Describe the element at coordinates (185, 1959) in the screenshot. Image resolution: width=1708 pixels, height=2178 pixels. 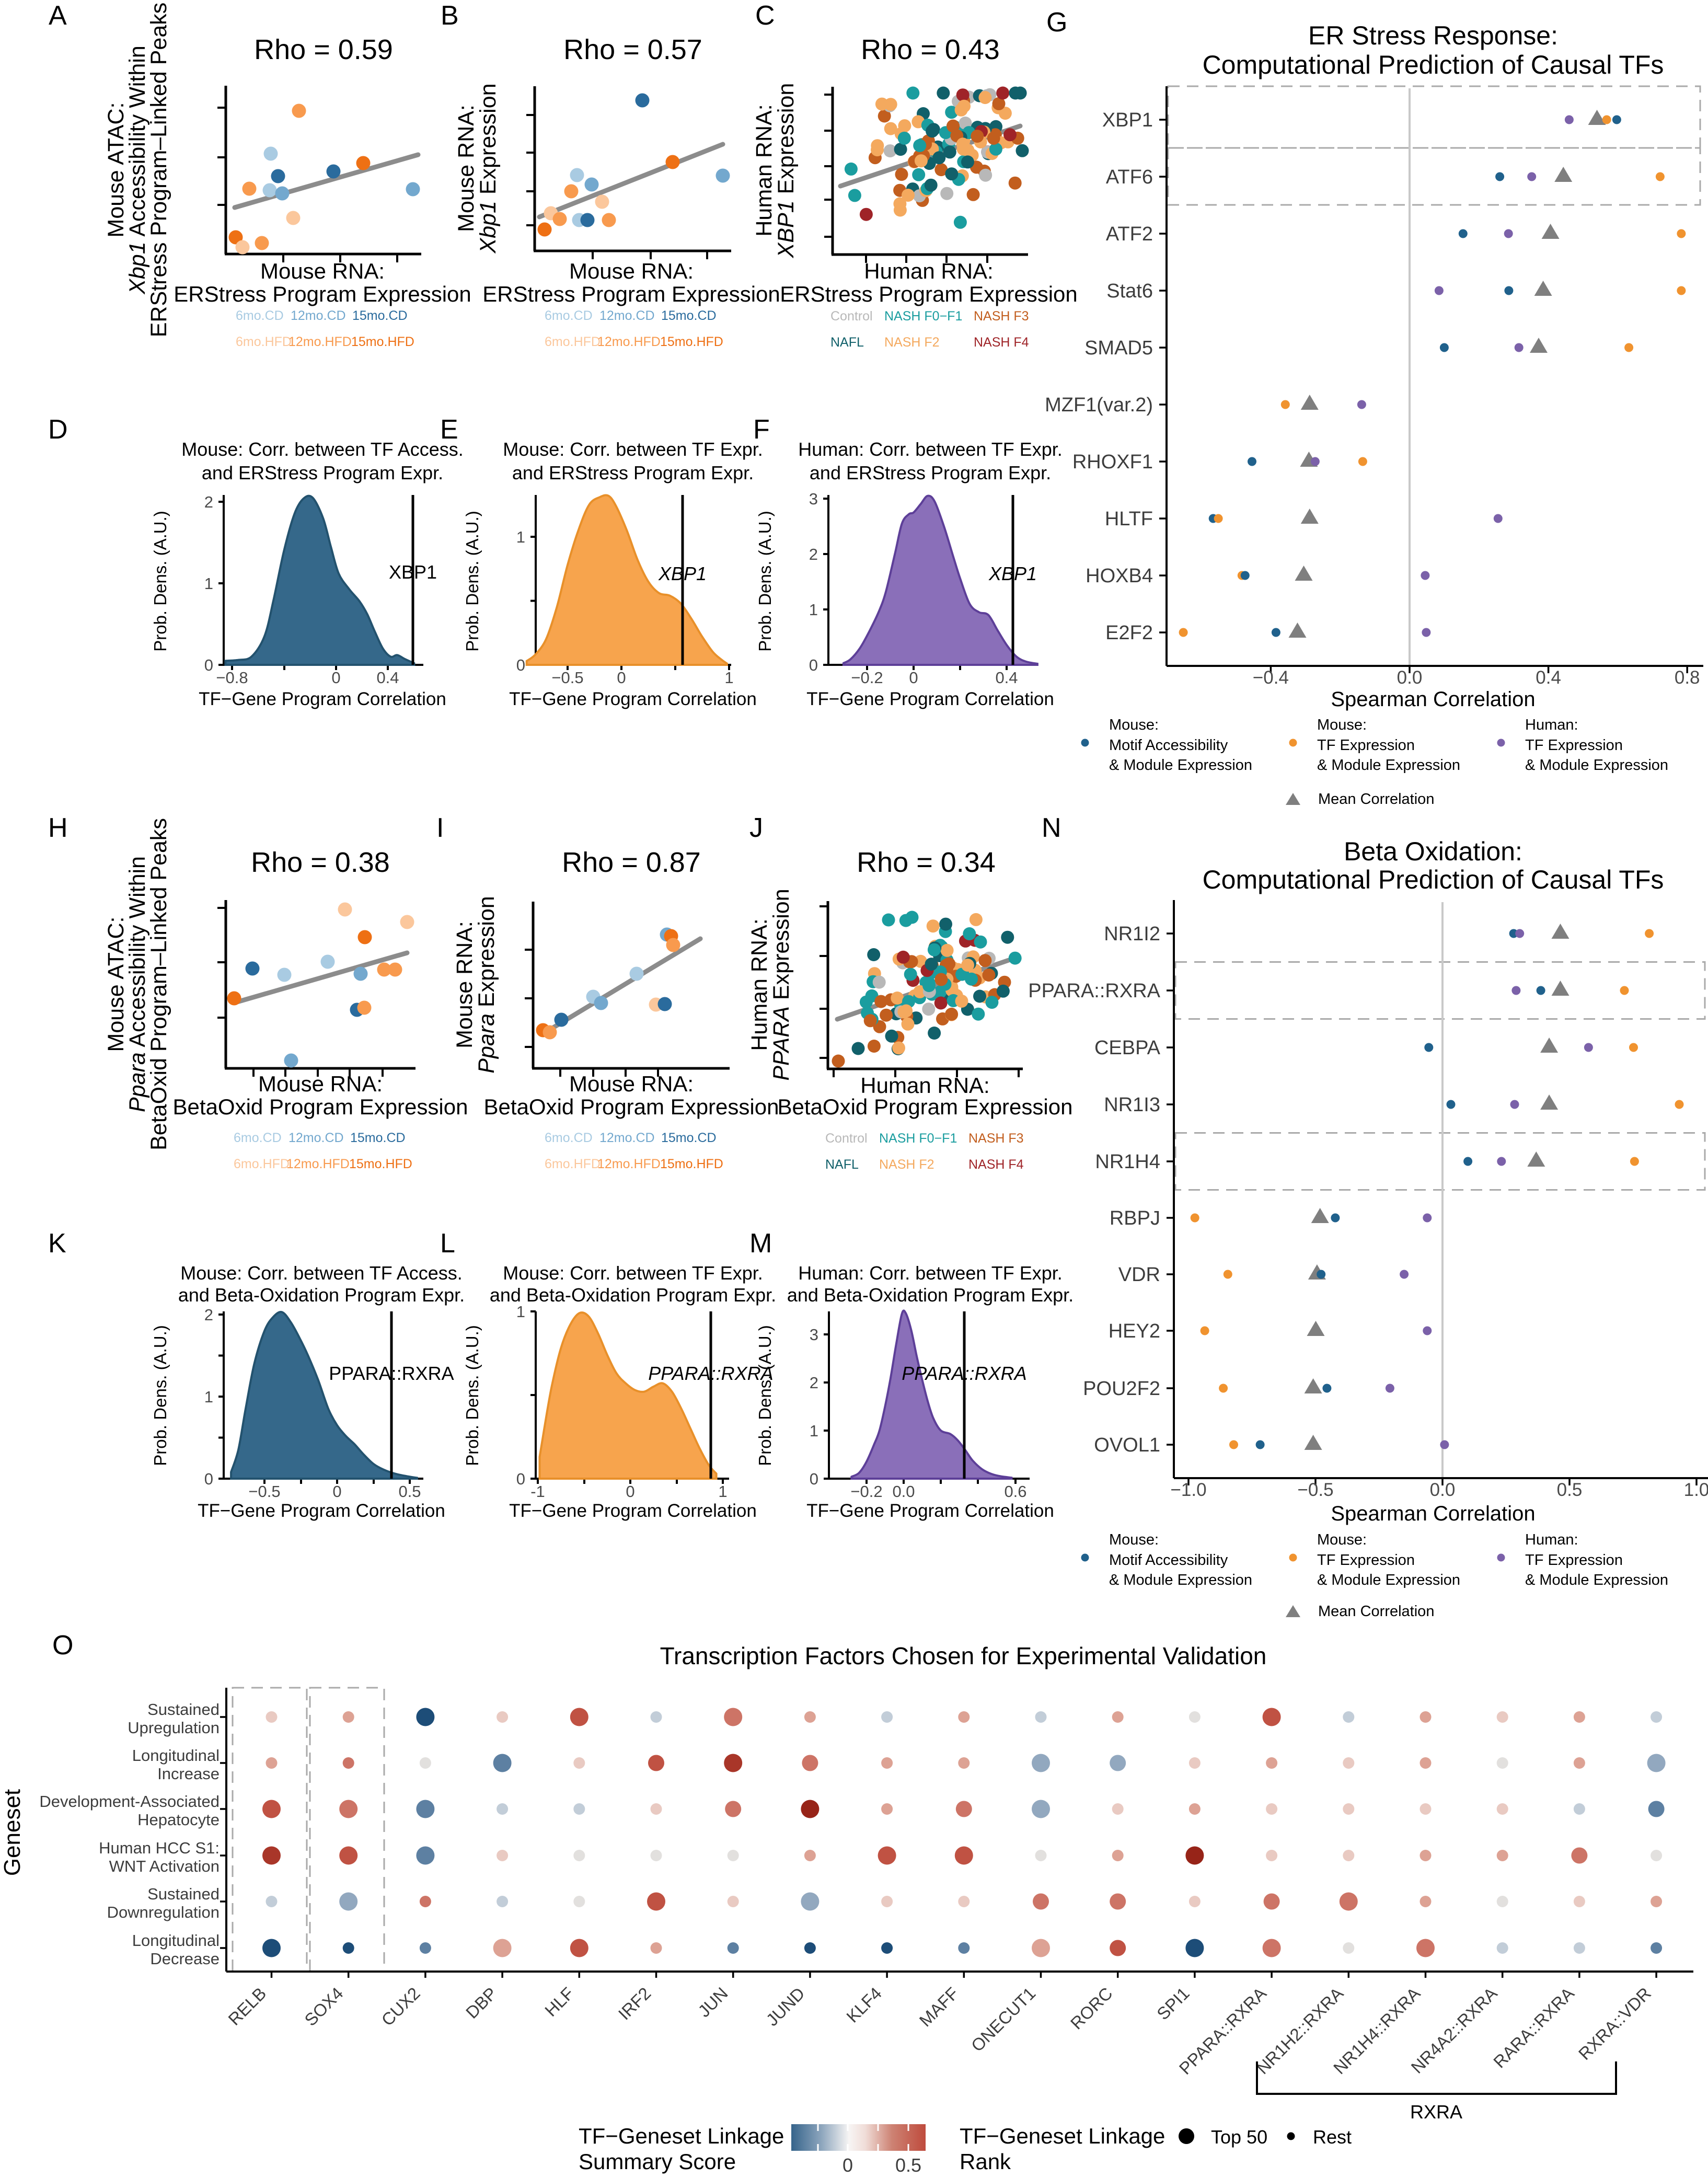
I see `svg-text: Decrease` at that location.